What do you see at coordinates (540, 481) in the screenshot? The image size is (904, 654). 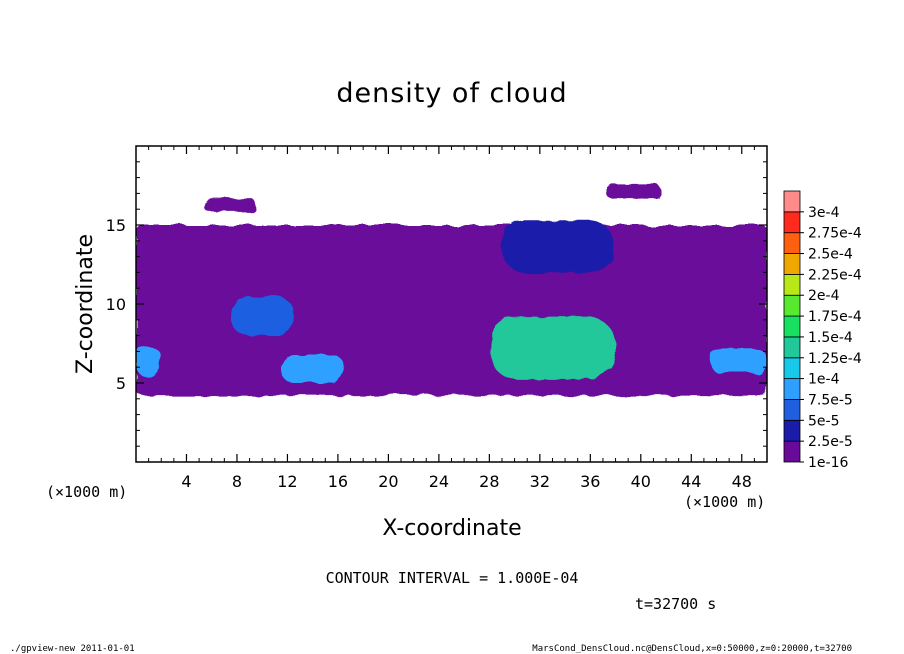 I see `x-tick-label: 32` at bounding box center [540, 481].